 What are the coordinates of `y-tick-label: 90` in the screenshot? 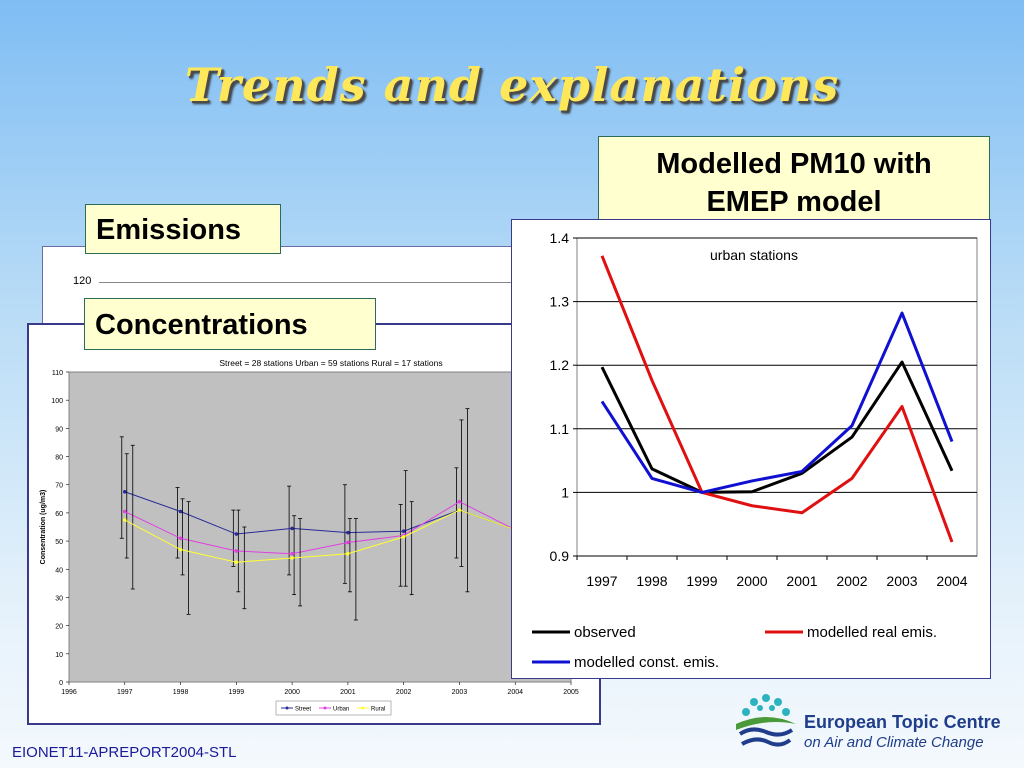 It's located at (59, 429).